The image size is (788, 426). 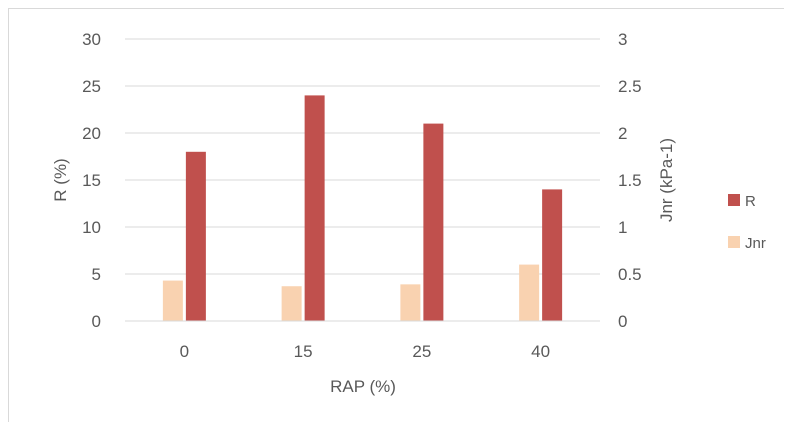 I want to click on legend-swatch-jnr, so click(x=734, y=242).